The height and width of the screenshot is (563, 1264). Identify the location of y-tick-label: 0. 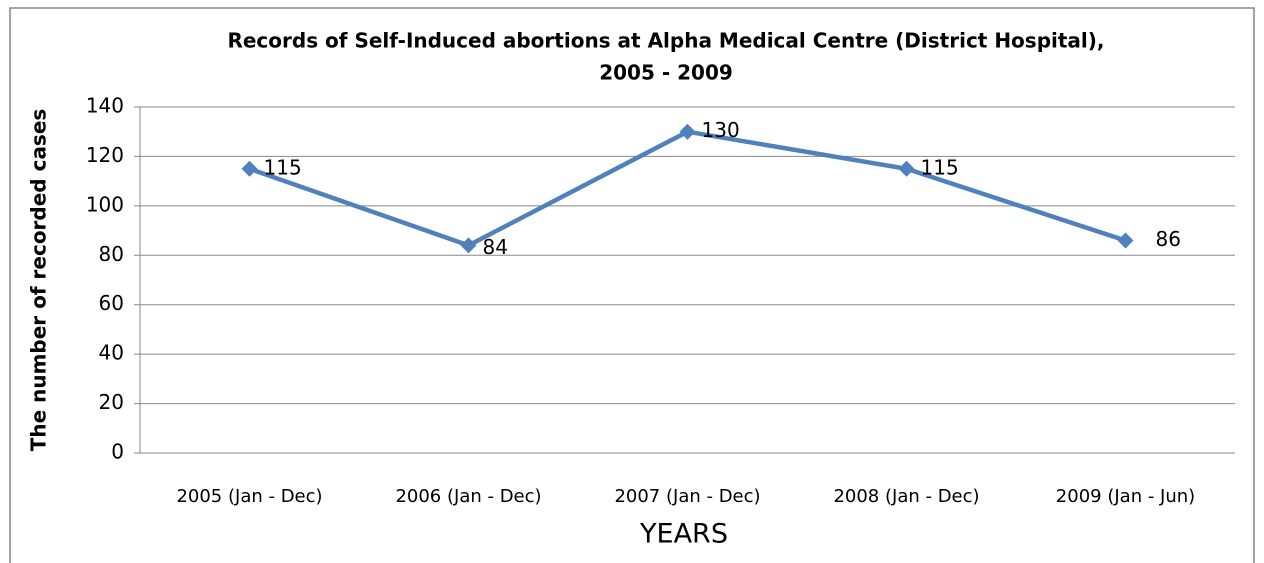
(117, 452).